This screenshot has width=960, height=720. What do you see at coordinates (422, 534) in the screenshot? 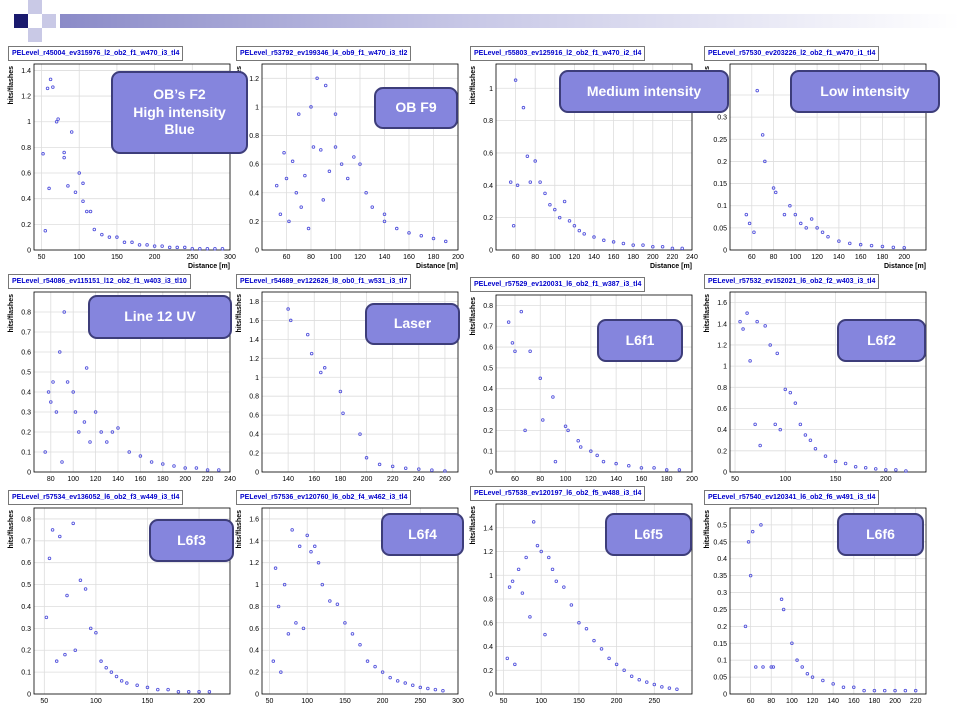
I see `callout-label: L6f4` at bounding box center [422, 534].